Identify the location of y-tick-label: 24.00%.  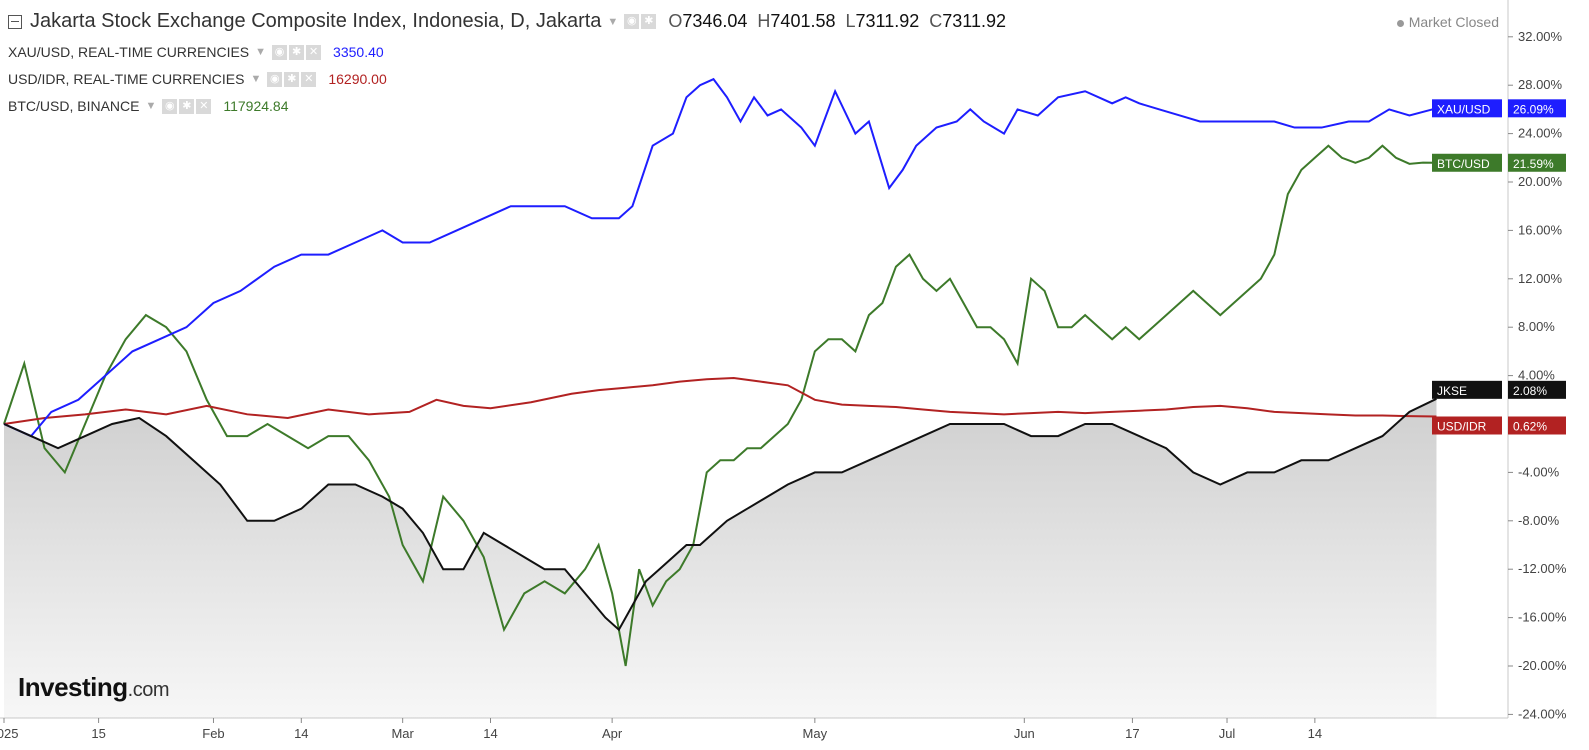
(1540, 133).